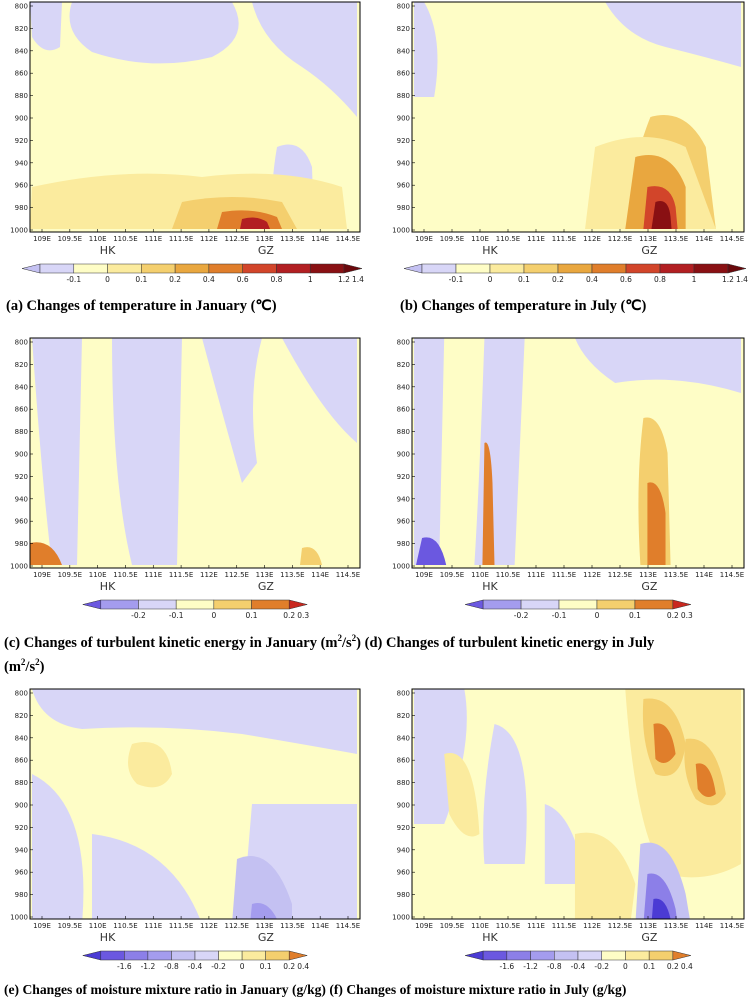 The height and width of the screenshot is (1002, 756). I want to click on y-tick-label: 920, so click(403, 828).